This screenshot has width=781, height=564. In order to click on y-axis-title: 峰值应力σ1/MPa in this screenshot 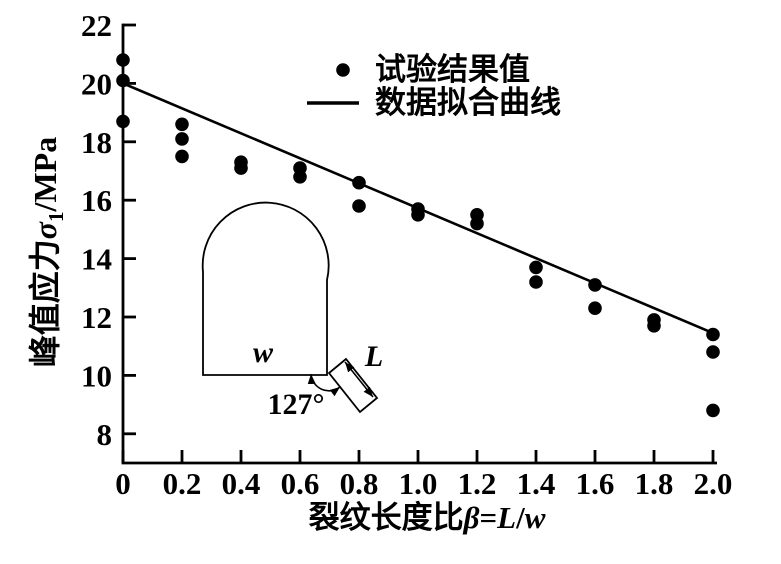, I will do `click(47, 252)`.